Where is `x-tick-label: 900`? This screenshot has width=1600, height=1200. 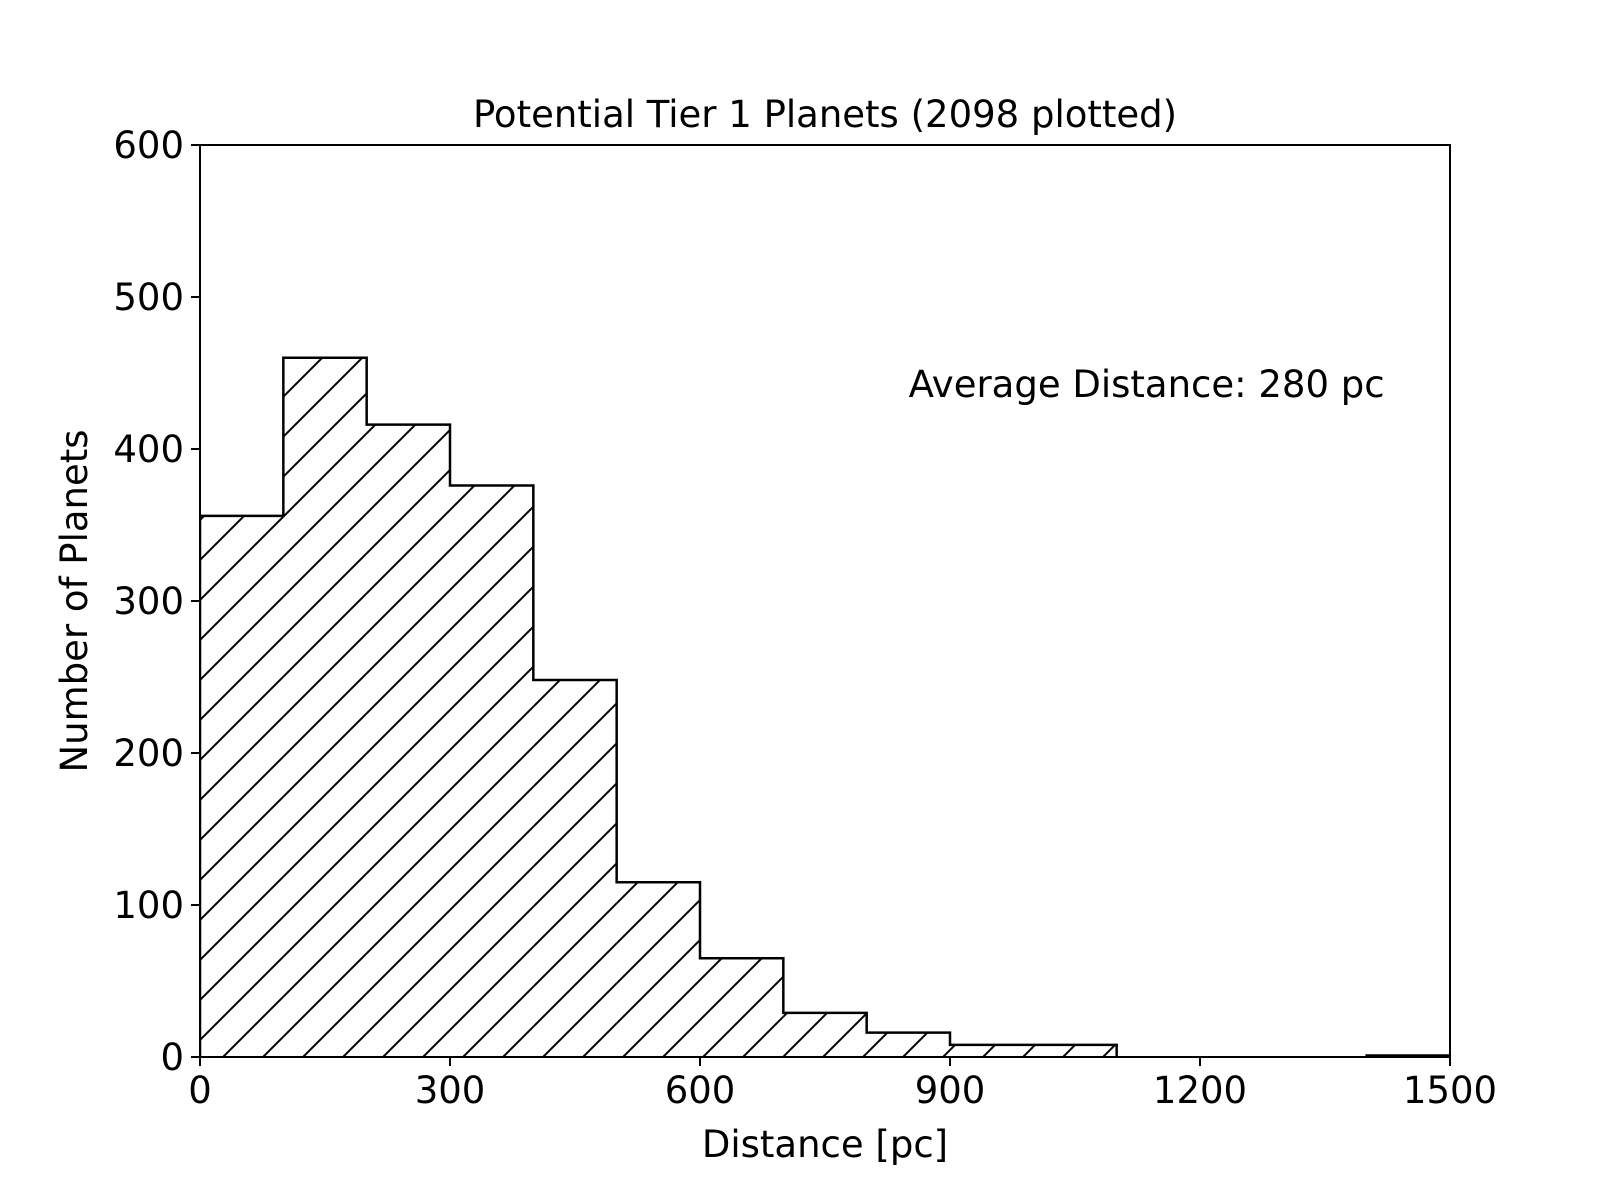
x-tick-label: 900 is located at coordinates (950, 1090).